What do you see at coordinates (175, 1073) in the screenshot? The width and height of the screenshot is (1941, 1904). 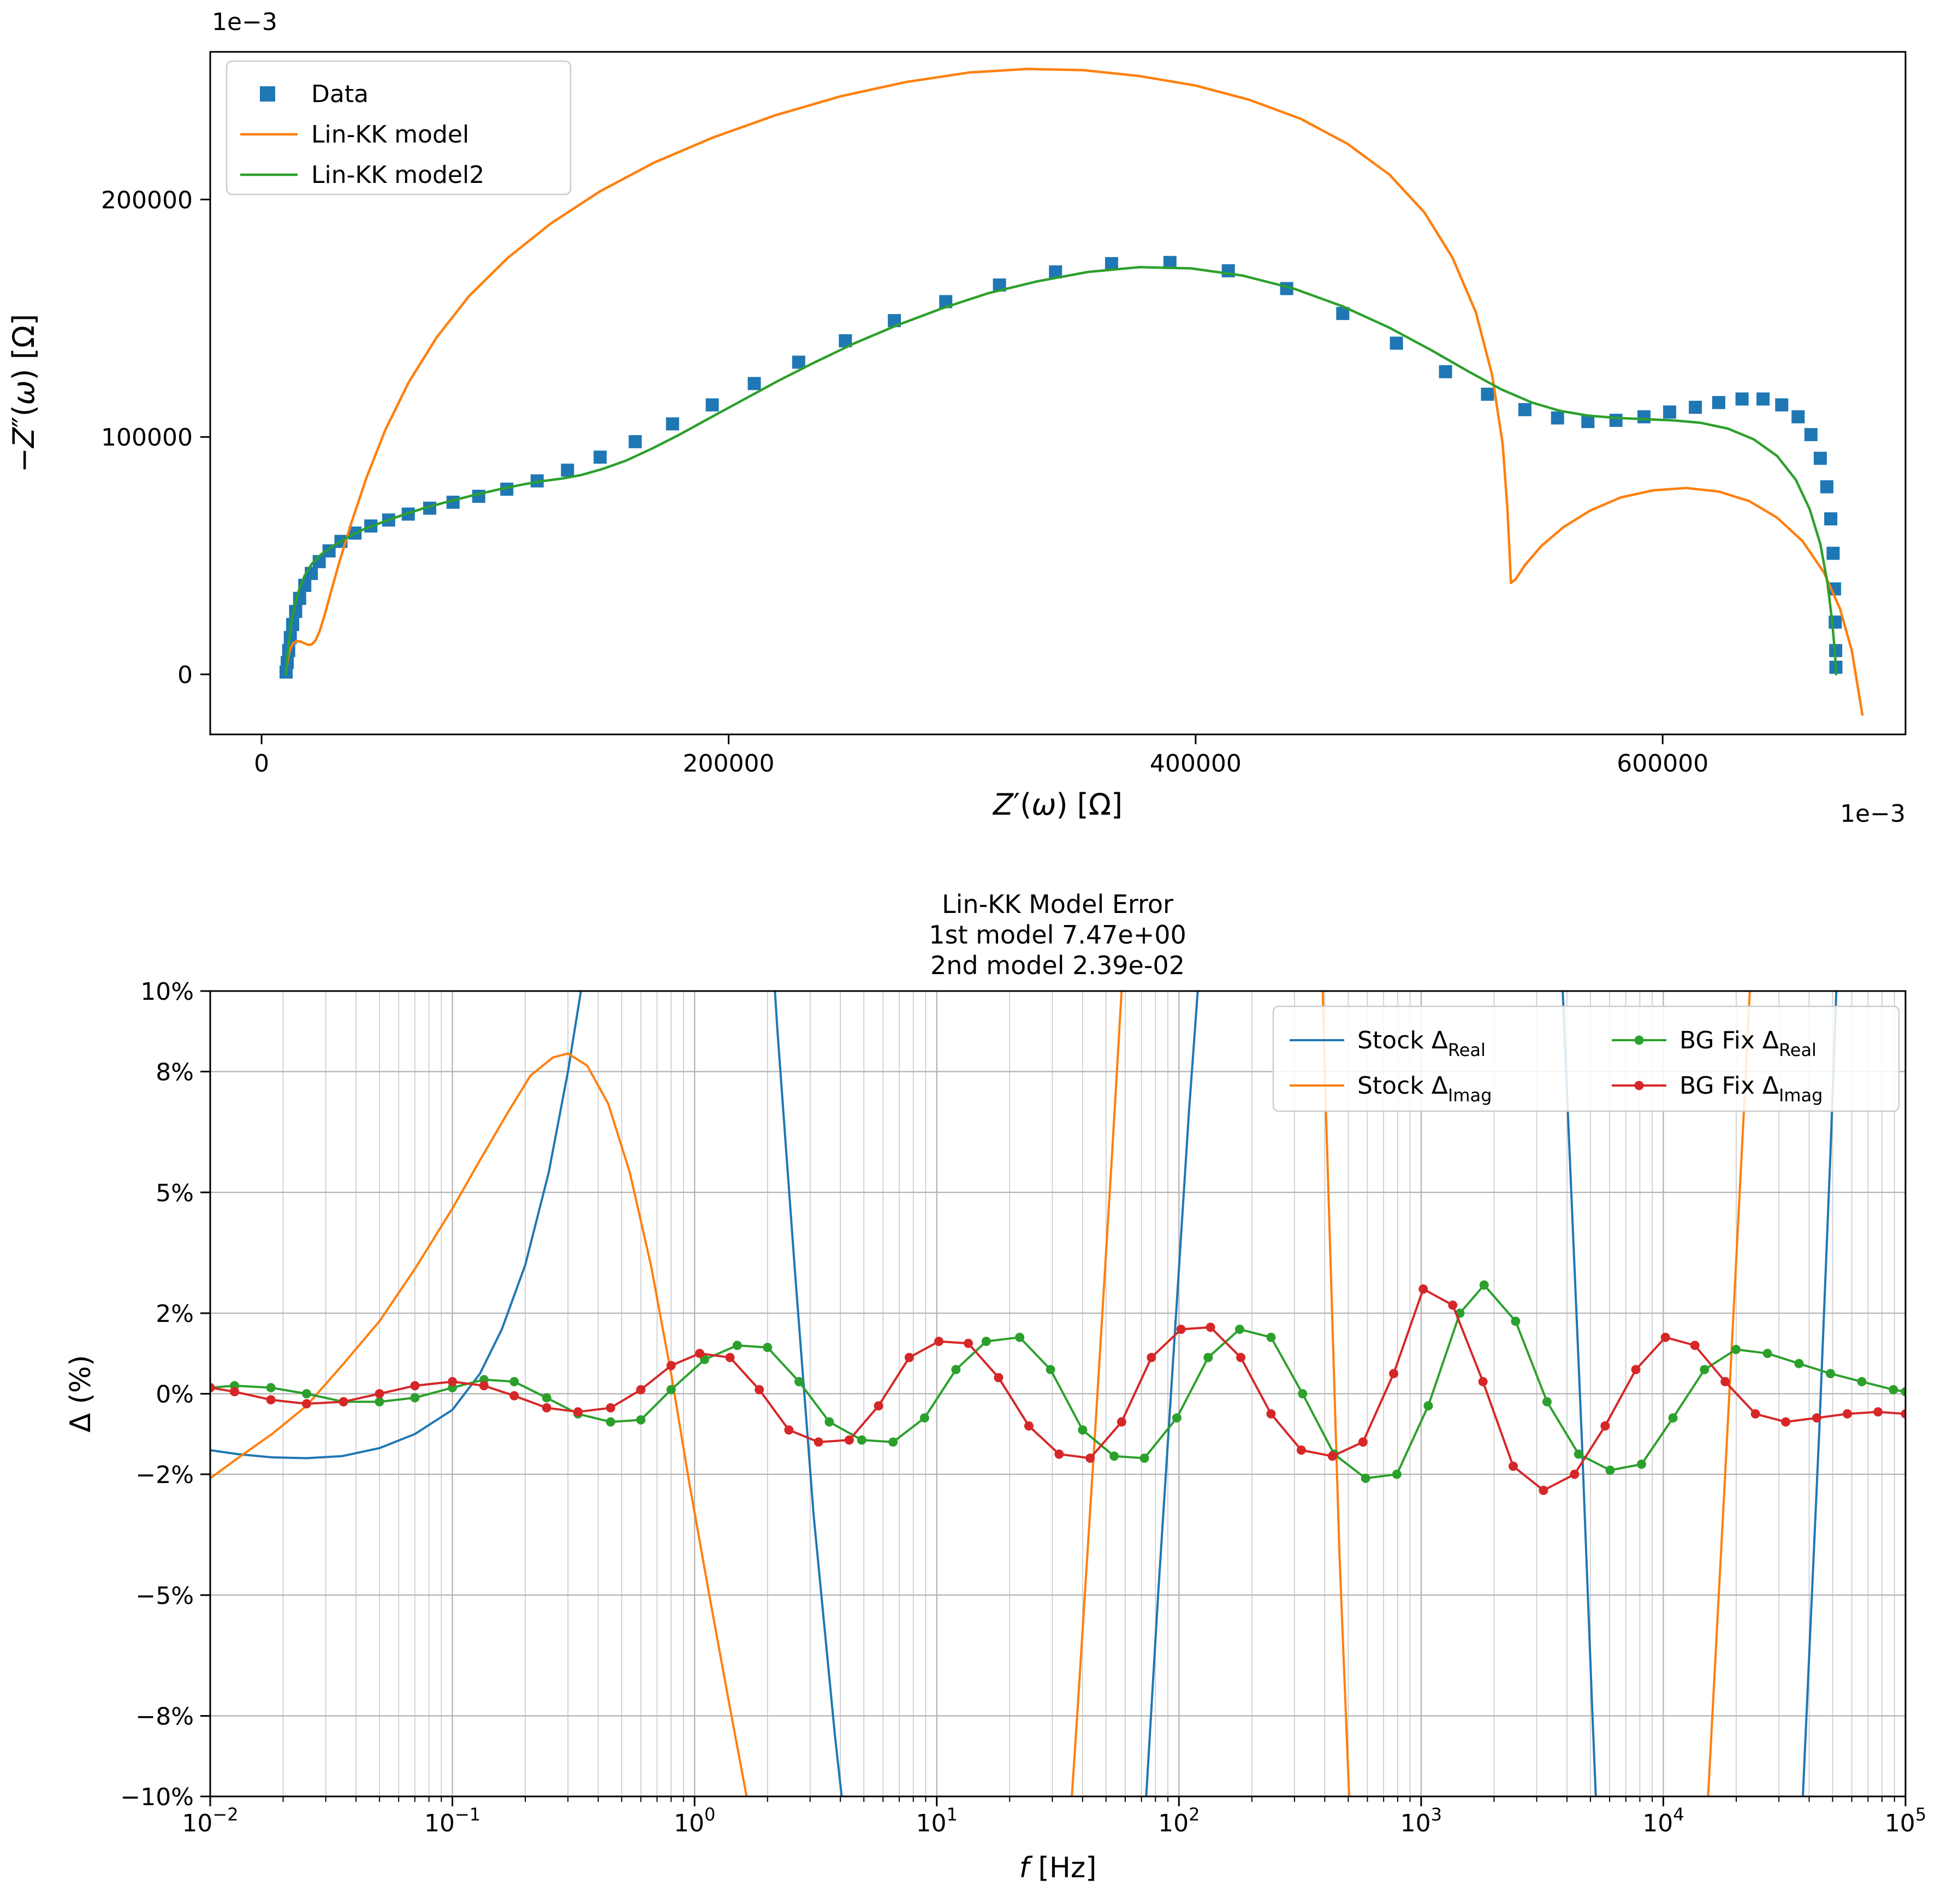 I see `y-tick-label: 8%` at bounding box center [175, 1073].